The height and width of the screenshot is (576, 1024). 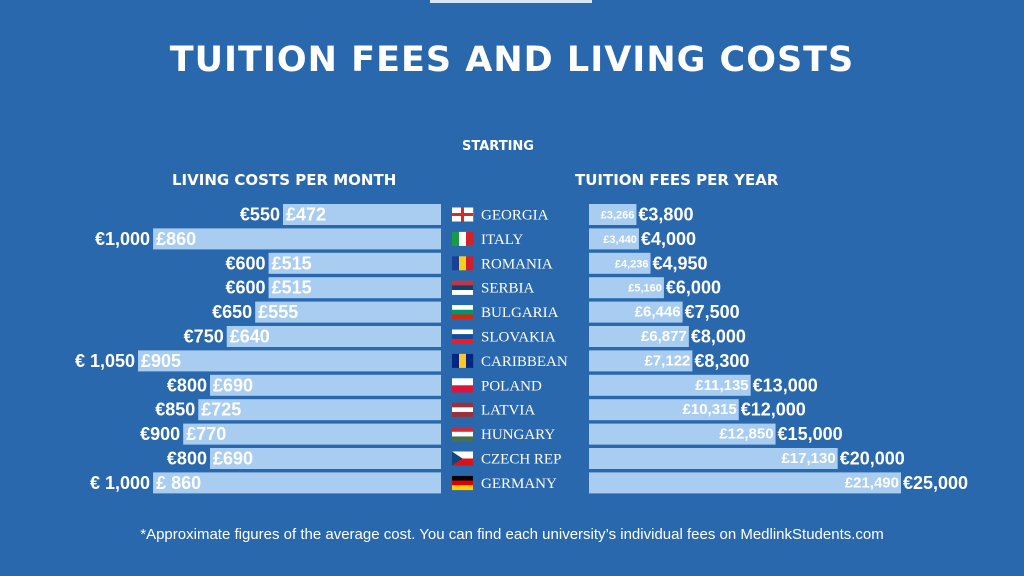 I want to click on country-label: LATVIA, so click(x=508, y=411).